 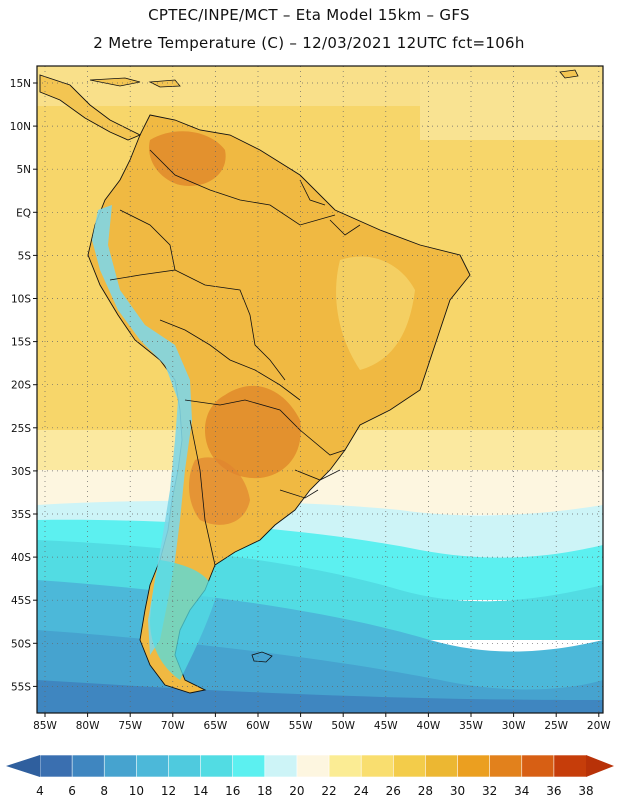 What do you see at coordinates (216, 726) in the screenshot?
I see `lon-label: 65W` at bounding box center [216, 726].